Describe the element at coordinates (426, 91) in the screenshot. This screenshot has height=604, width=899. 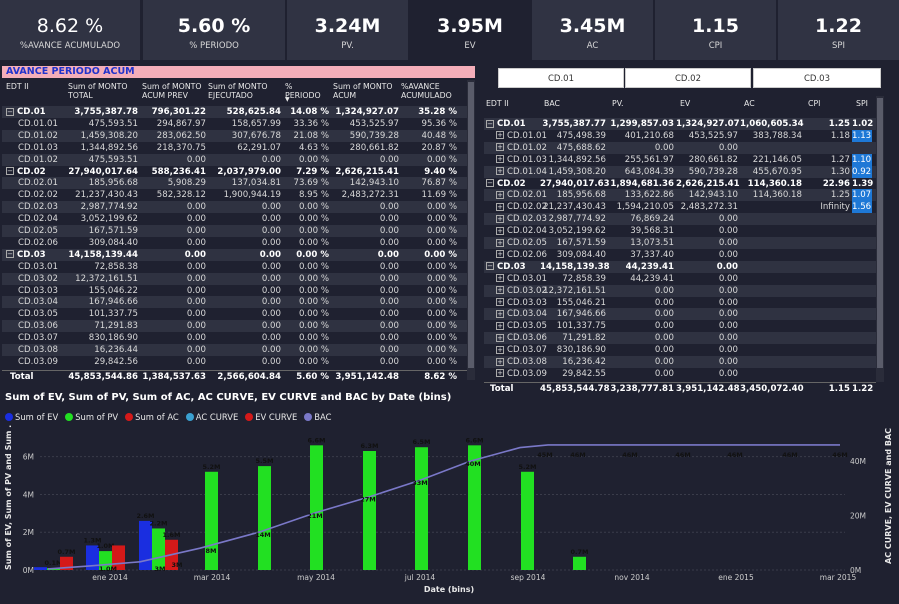
I see `column-header: %AVANCE ACUMULADO` at that location.